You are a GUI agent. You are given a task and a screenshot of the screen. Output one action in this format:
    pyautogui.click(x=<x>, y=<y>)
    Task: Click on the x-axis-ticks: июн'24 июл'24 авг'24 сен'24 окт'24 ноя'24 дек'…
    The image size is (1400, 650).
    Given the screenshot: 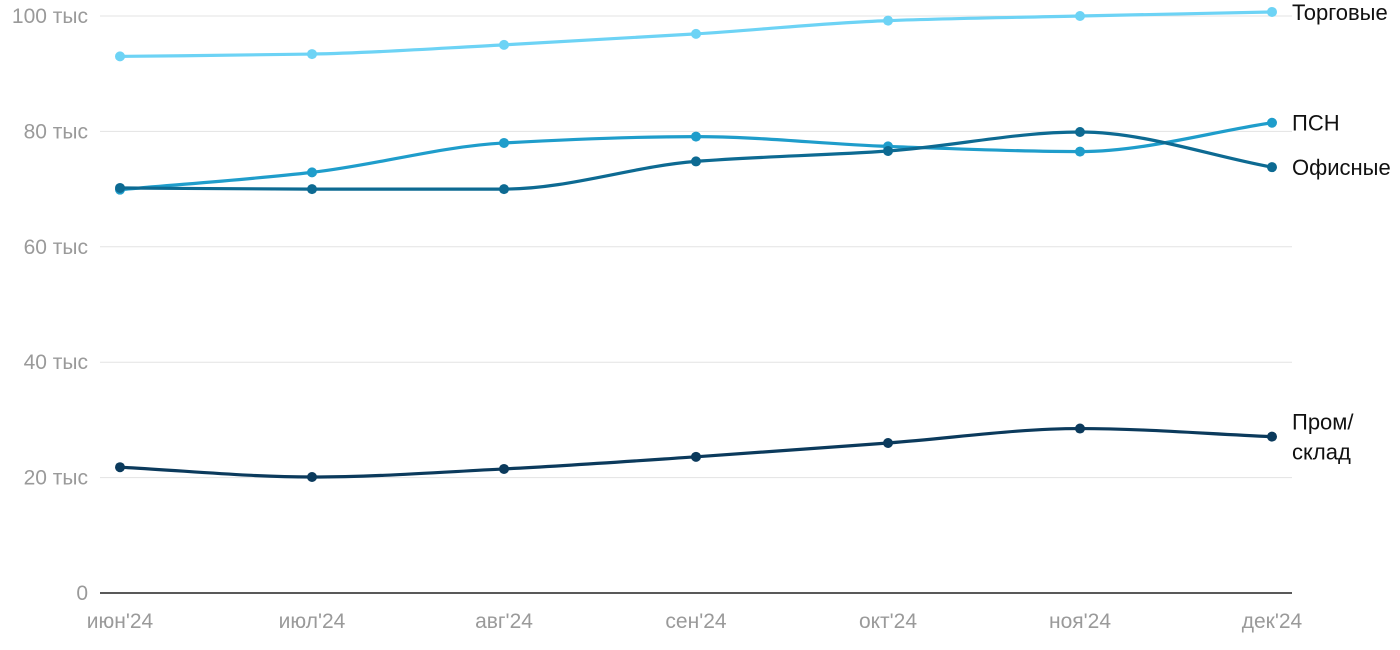 What is the action you would take?
    pyautogui.click(x=695, y=621)
    